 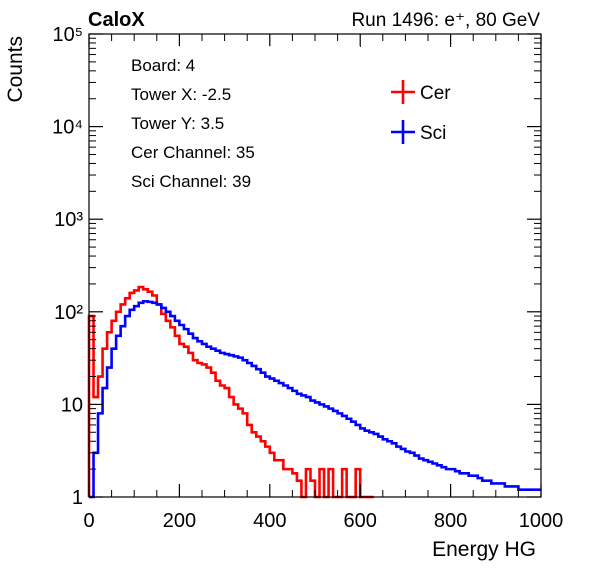 I want to click on x-tick-label: 200, so click(x=179, y=521).